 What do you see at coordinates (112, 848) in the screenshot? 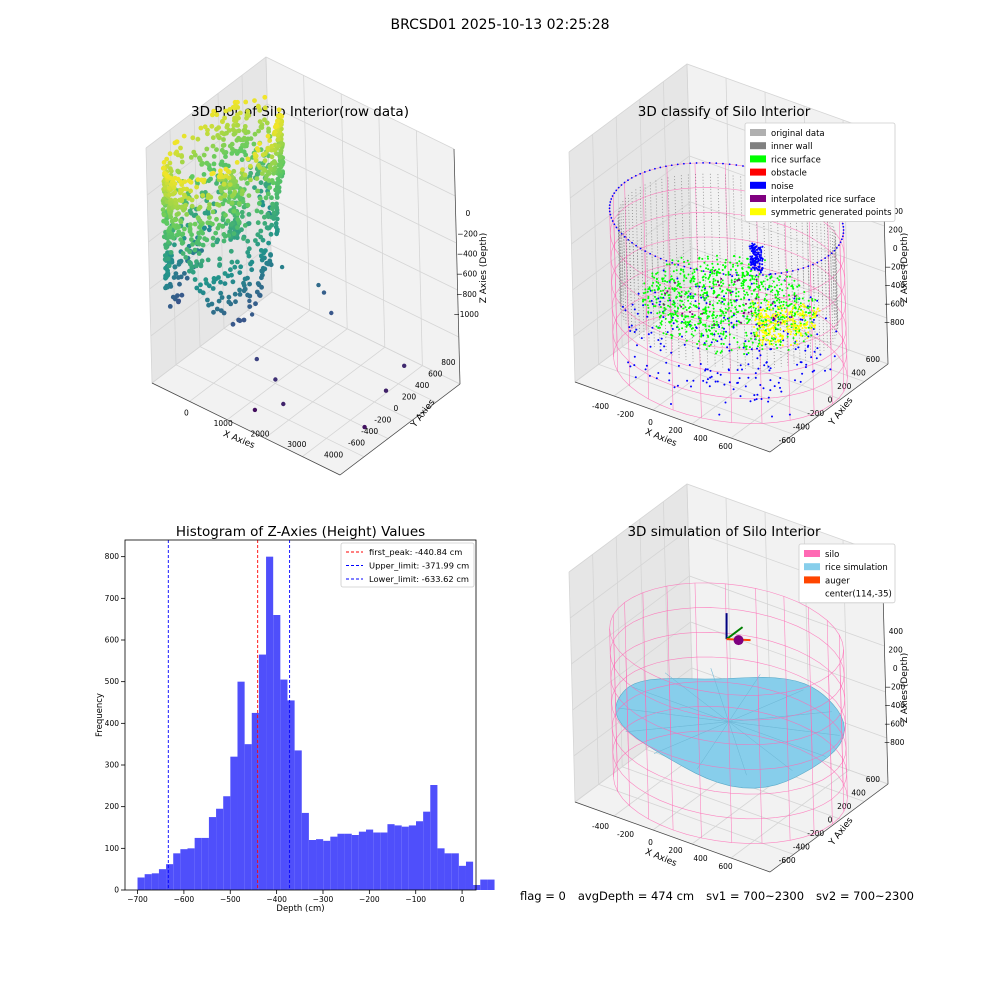
I see `y-tick-label: 100` at bounding box center [112, 848].